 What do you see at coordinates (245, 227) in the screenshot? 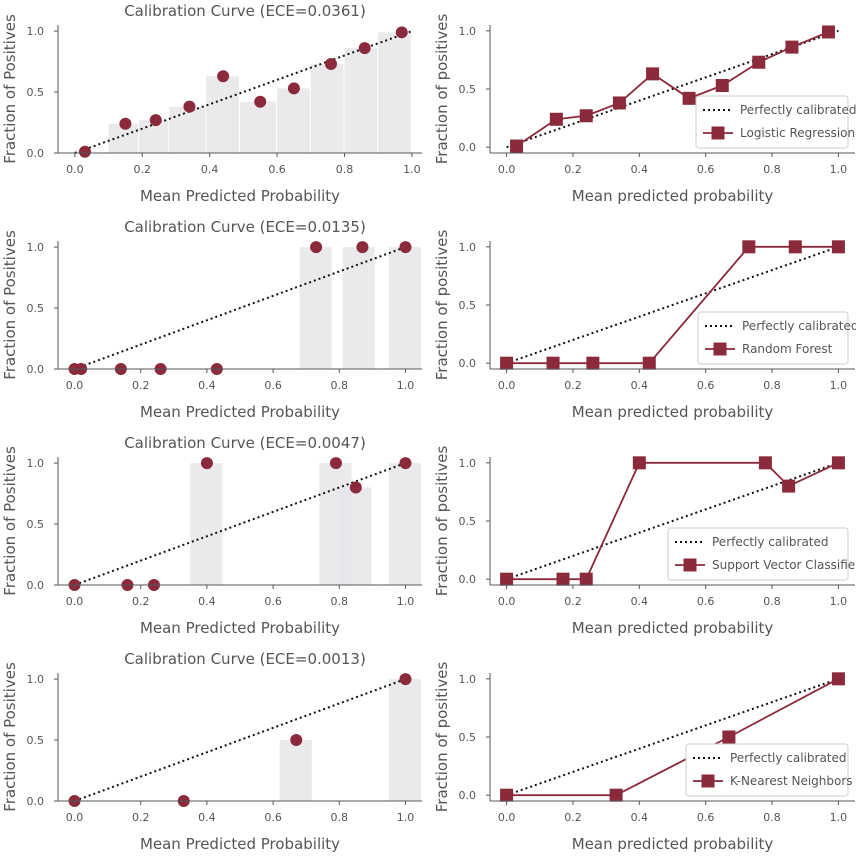
I see `panel-title: Calibration Curve (ECE=0.0135)` at bounding box center [245, 227].